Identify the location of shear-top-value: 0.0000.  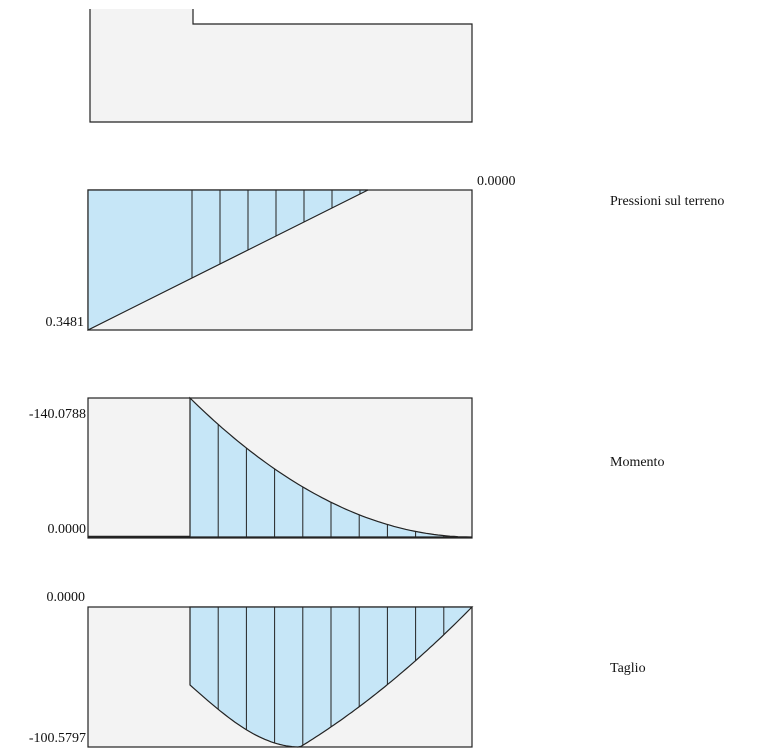
(66, 597).